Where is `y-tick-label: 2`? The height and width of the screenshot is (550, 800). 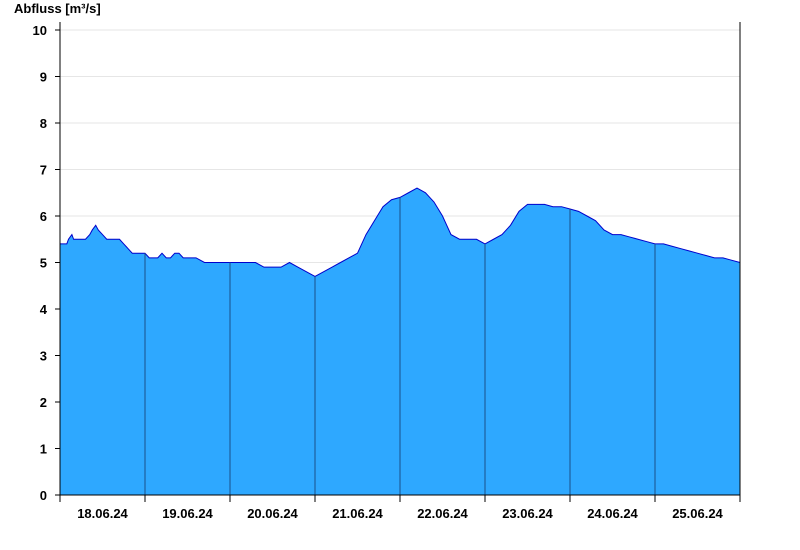 y-tick-label: 2 is located at coordinates (43, 402).